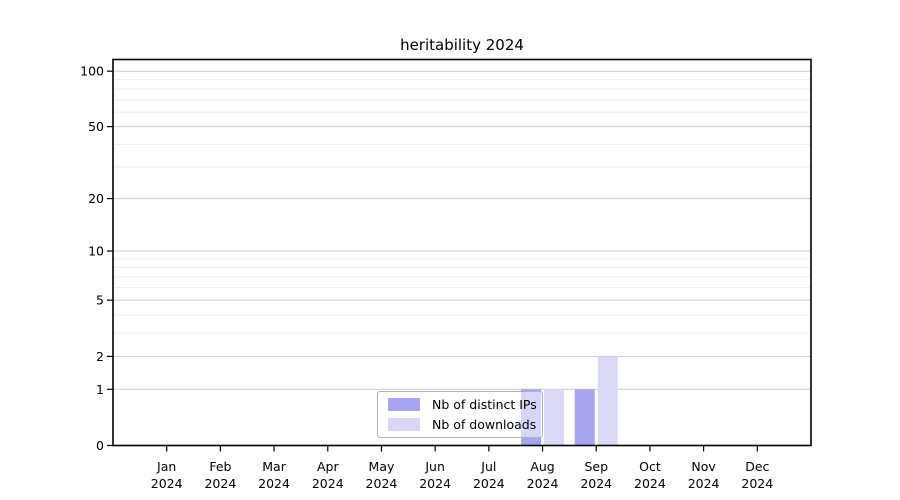 Image resolution: width=900 pixels, height=500 pixels. Describe the element at coordinates (703, 466) in the screenshot. I see `x-tick-month-label: Nov` at that location.